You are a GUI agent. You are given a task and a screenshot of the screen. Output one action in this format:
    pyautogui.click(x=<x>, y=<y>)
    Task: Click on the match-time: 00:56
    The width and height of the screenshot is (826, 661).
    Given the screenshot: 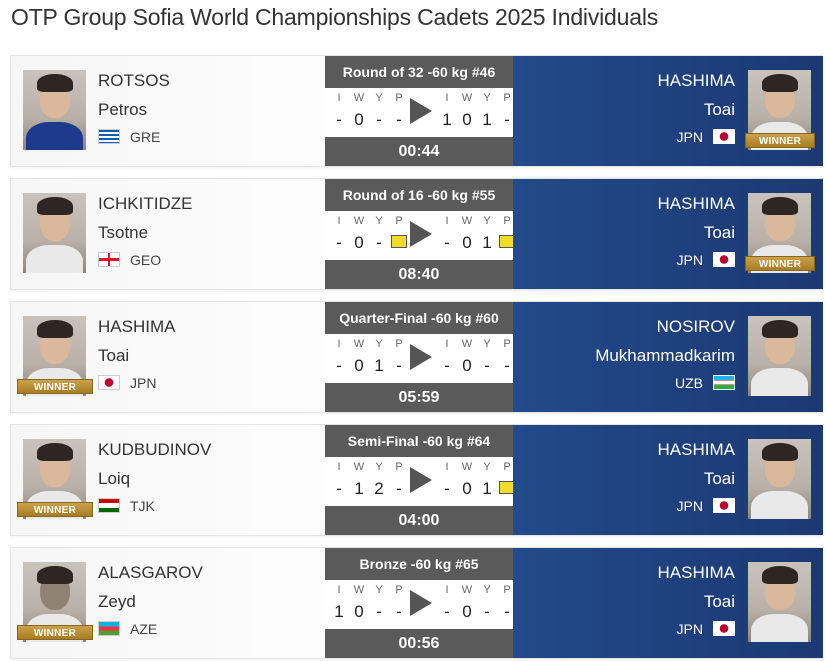 What is the action you would take?
    pyautogui.click(x=419, y=643)
    